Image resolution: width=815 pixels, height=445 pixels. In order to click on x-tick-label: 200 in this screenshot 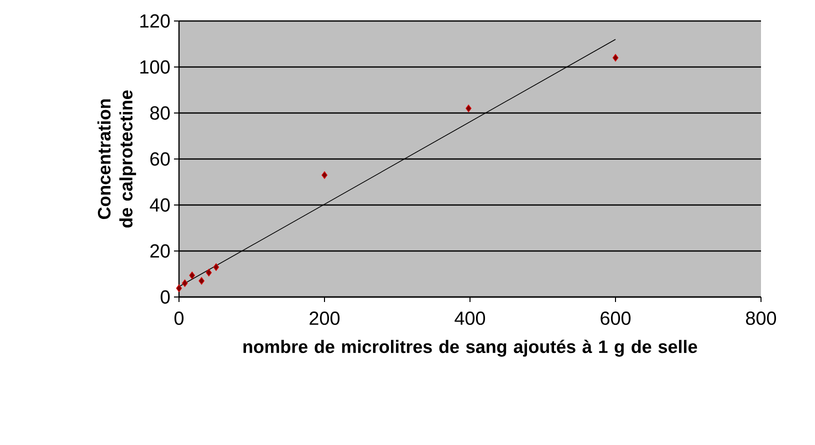, I will do `click(325, 318)`.